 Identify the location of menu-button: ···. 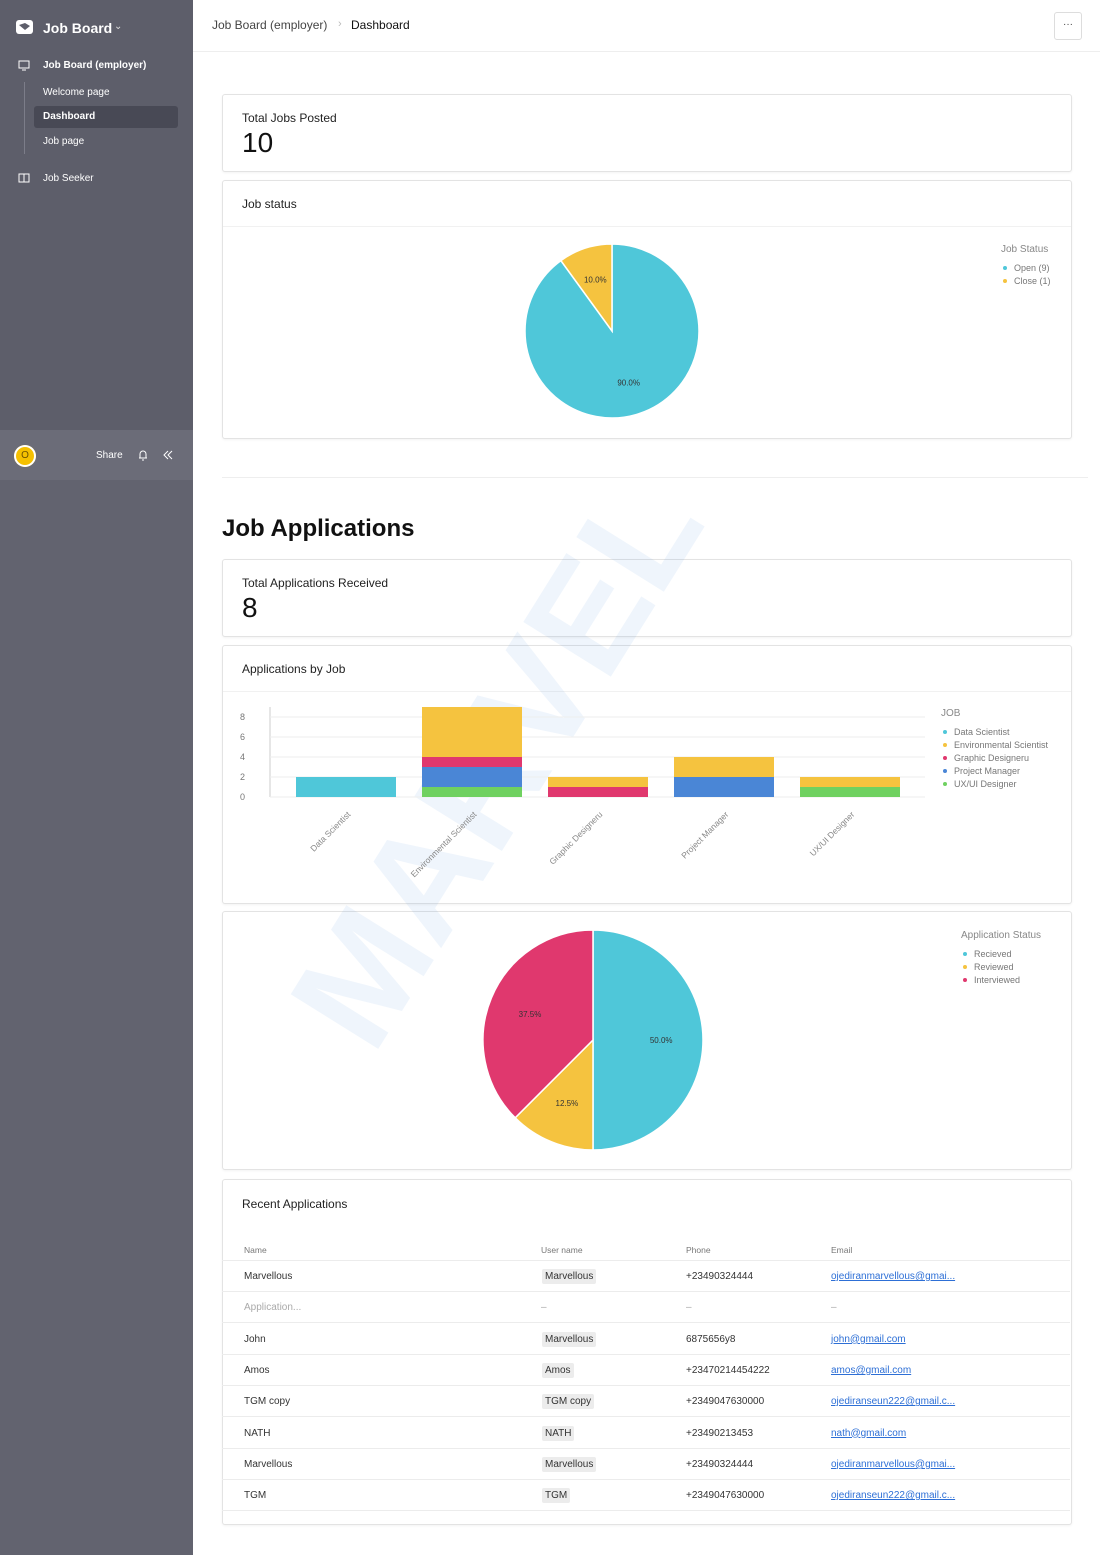
(1068, 26).